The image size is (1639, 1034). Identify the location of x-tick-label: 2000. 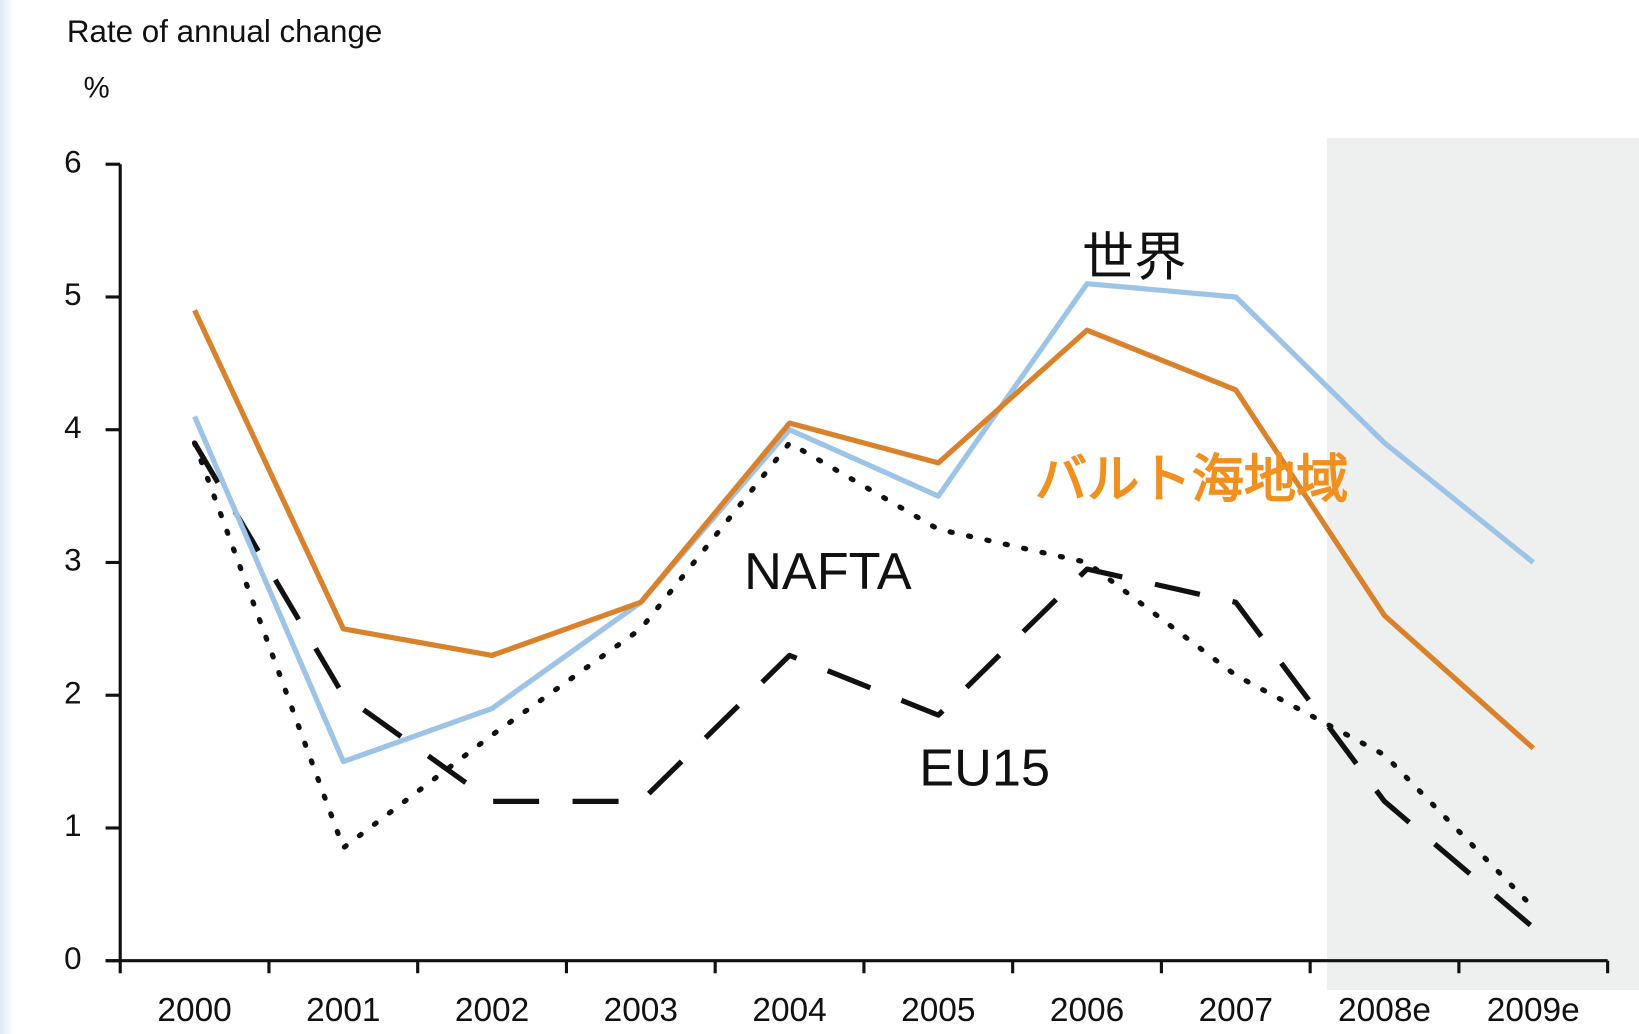
(194, 1010).